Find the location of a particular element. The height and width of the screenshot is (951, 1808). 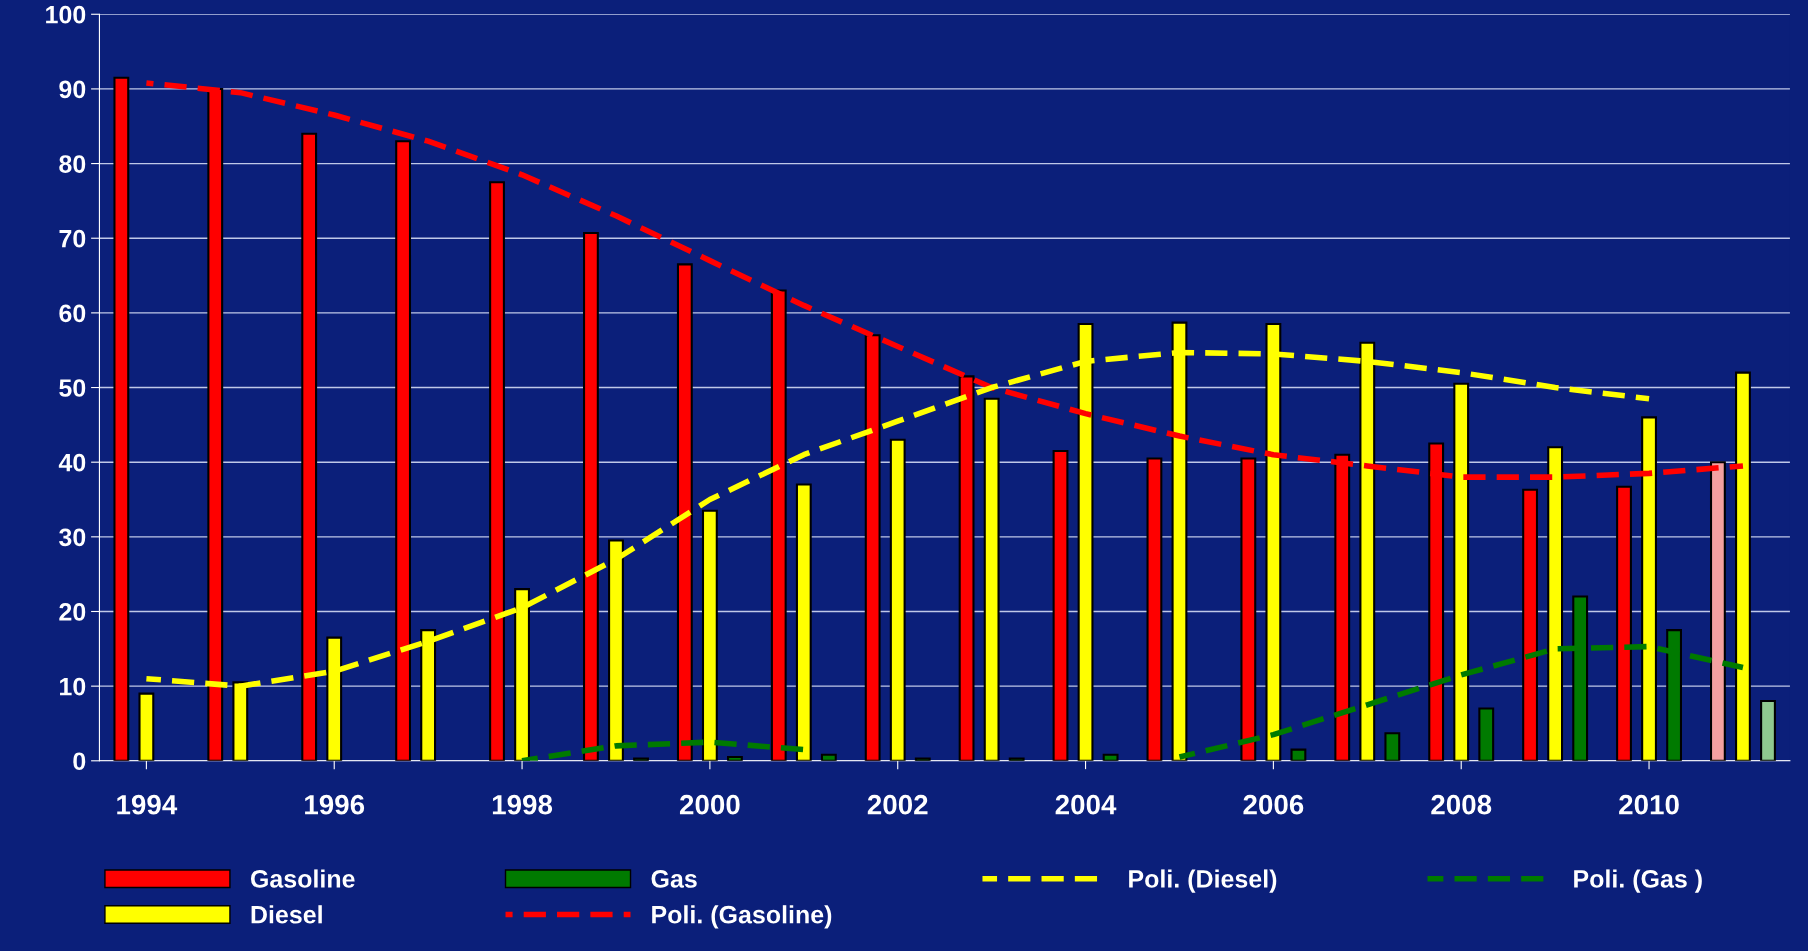

y-tick-label: 80 is located at coordinates (72, 164).